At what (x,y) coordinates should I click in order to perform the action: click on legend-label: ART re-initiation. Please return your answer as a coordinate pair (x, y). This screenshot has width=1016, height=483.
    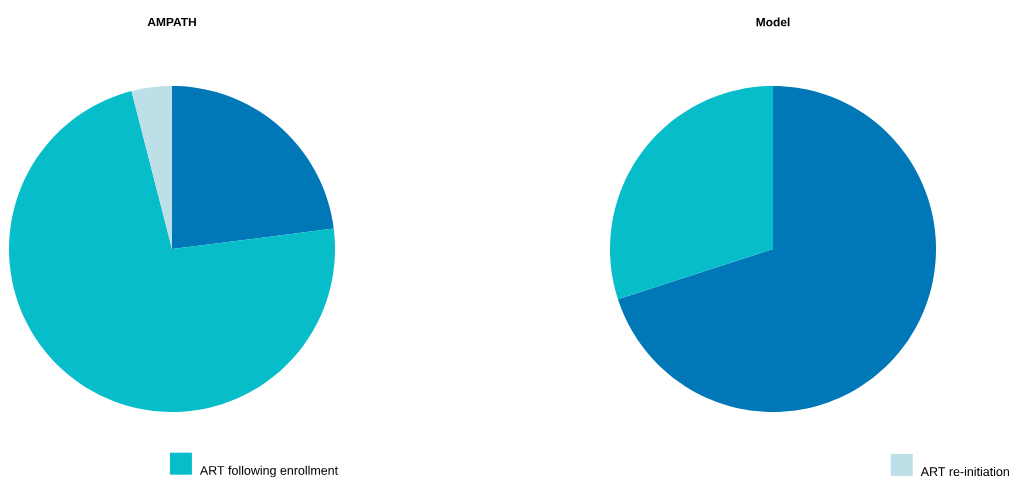
    Looking at the image, I should click on (964, 471).